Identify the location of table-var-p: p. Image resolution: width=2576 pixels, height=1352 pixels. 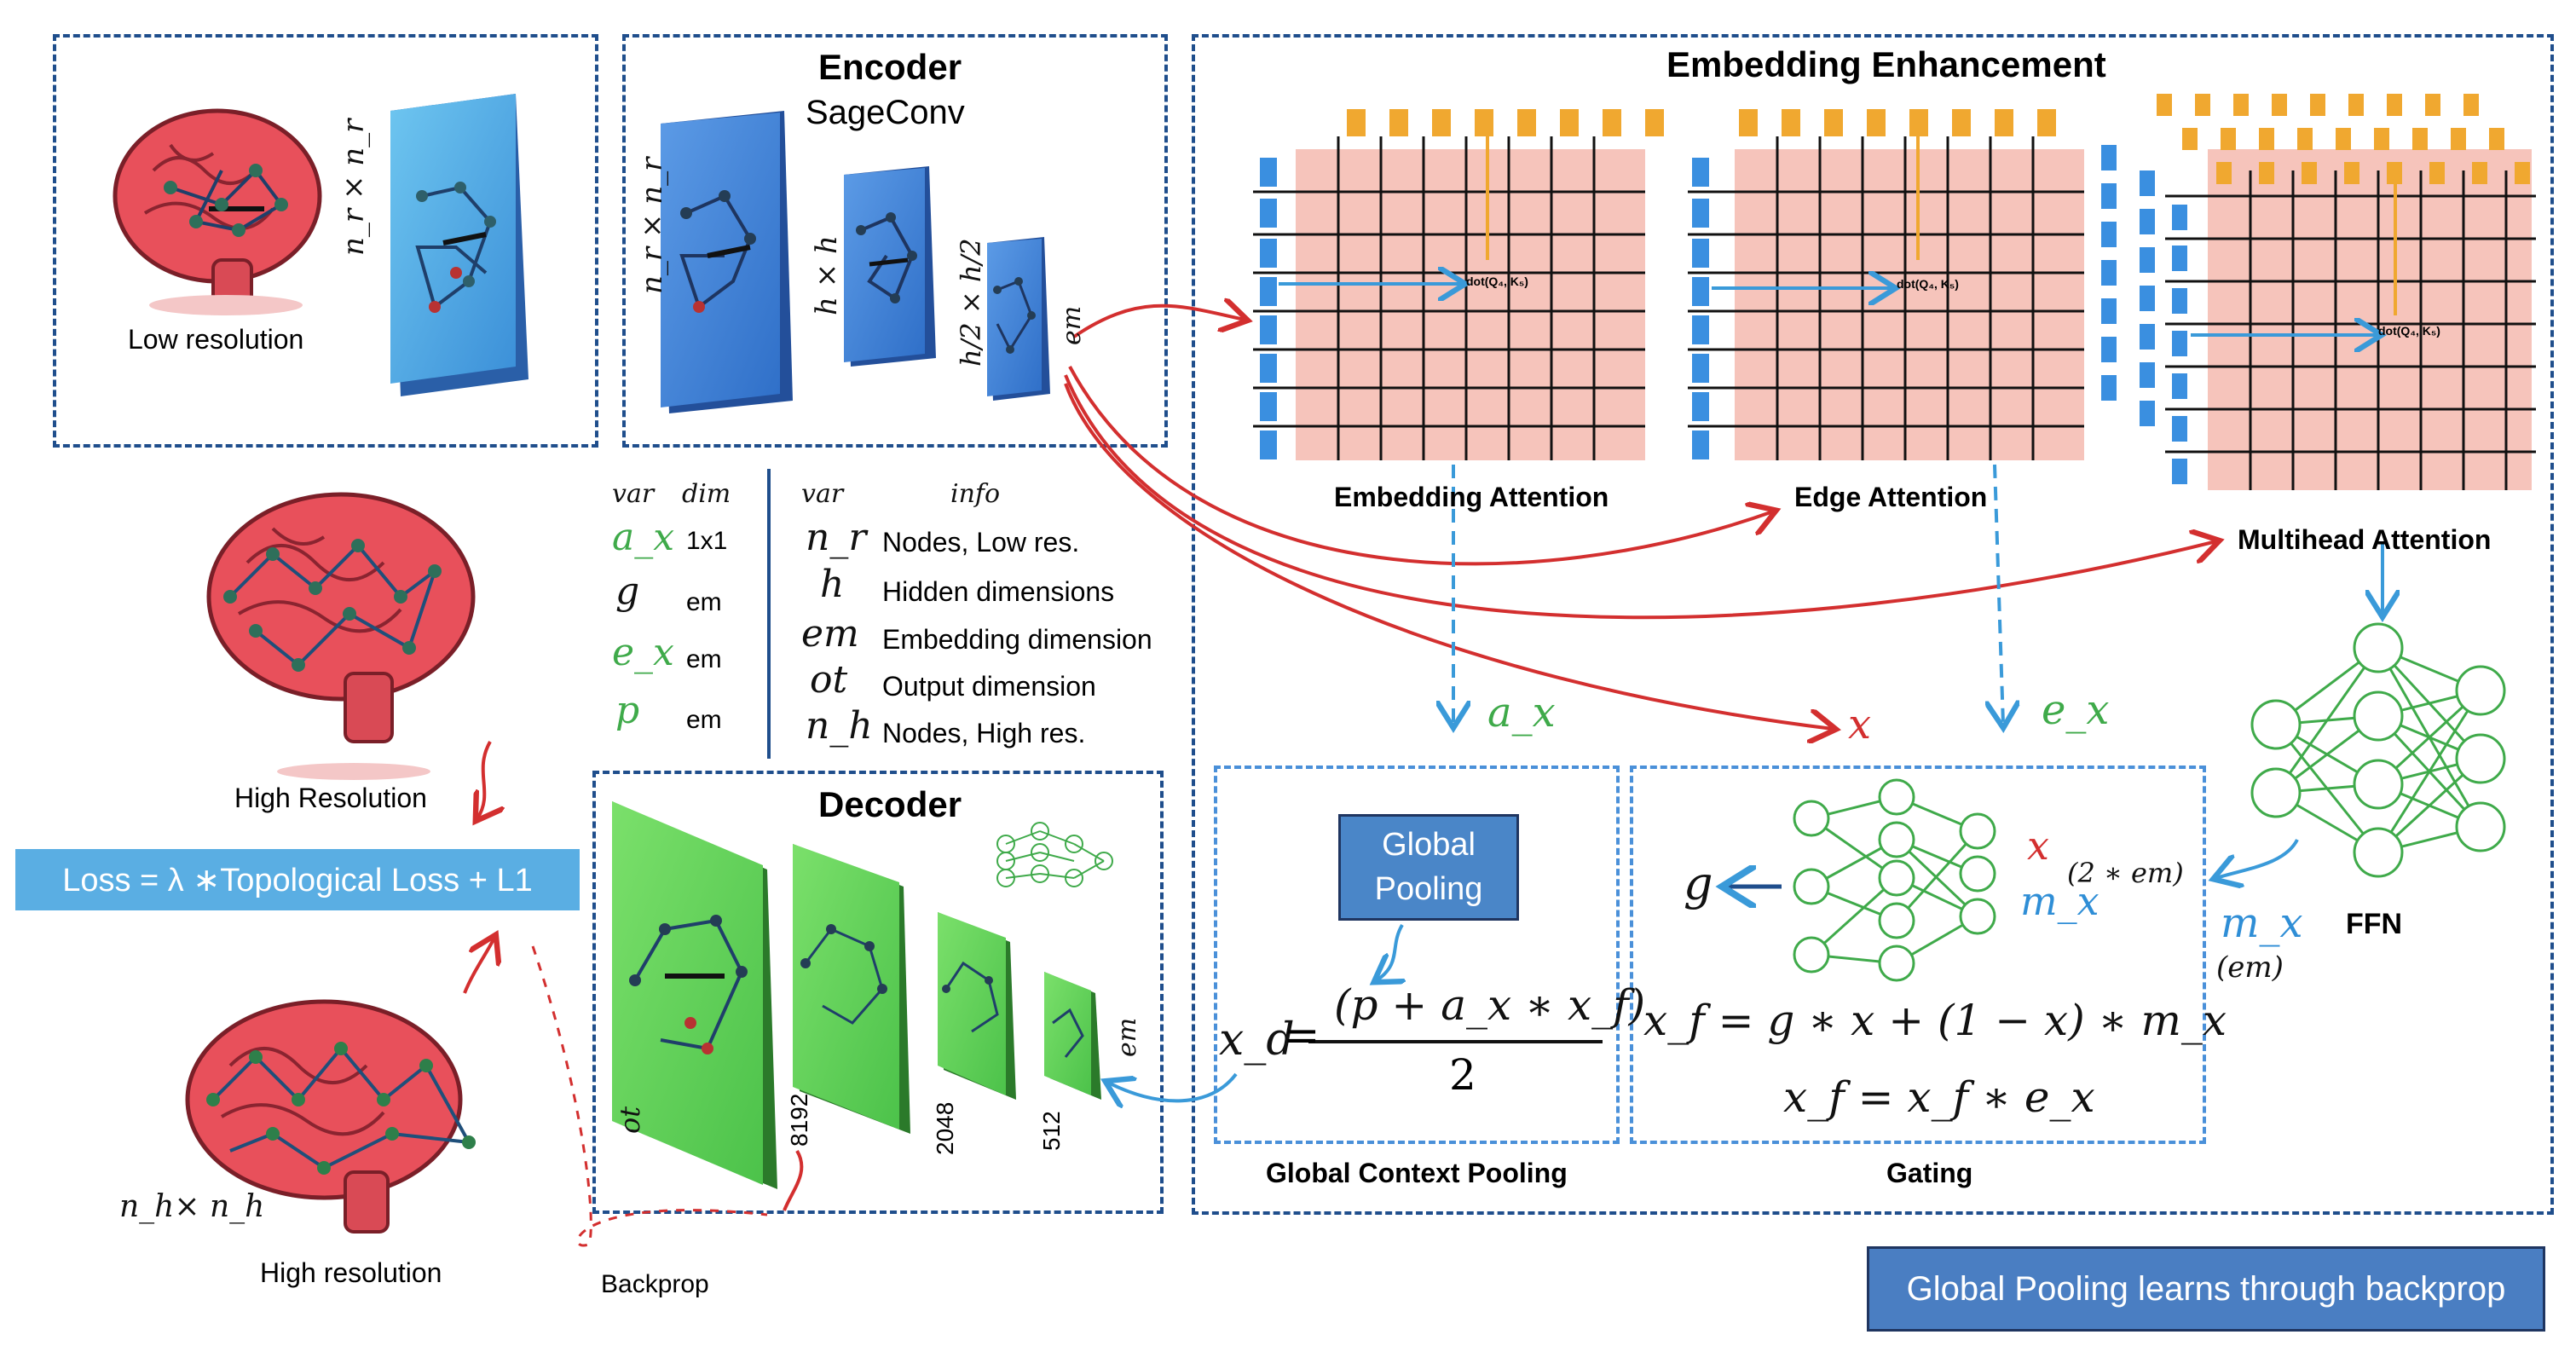
(627, 710).